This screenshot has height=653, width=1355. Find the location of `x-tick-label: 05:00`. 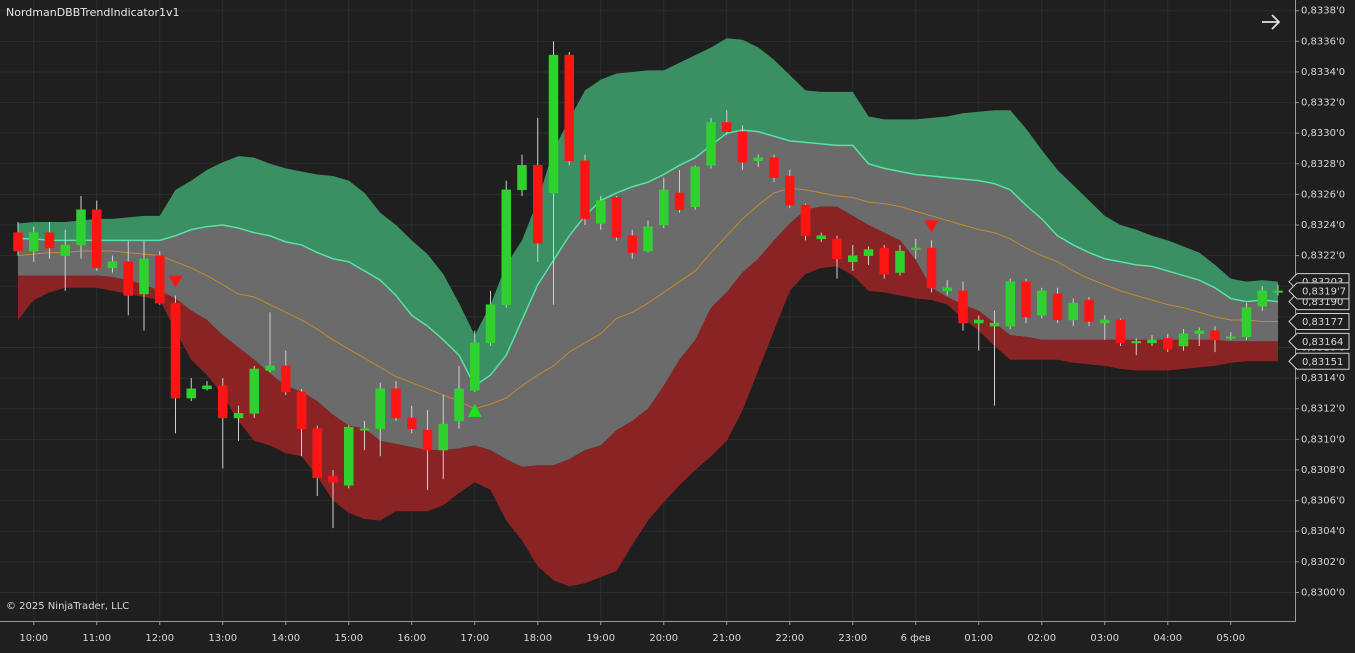

x-tick-label: 05:00 is located at coordinates (1230, 638).